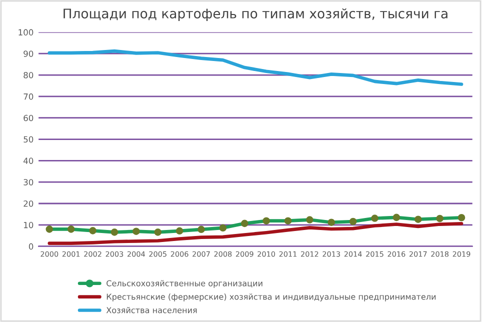  Describe the element at coordinates (29, 203) in the screenshot. I see `y-tick-label: 20` at that location.